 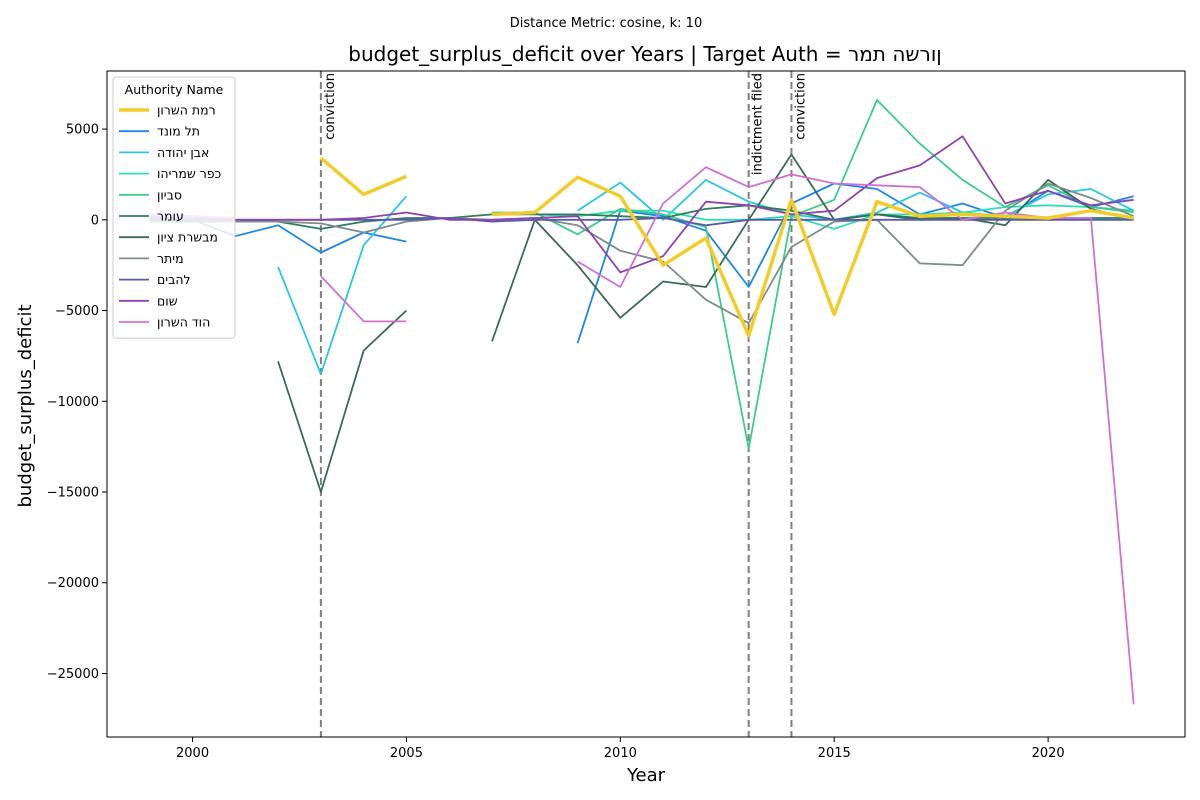 What do you see at coordinates (169, 194) in the screenshot?
I see `legend-entry: ןויבס` at bounding box center [169, 194].